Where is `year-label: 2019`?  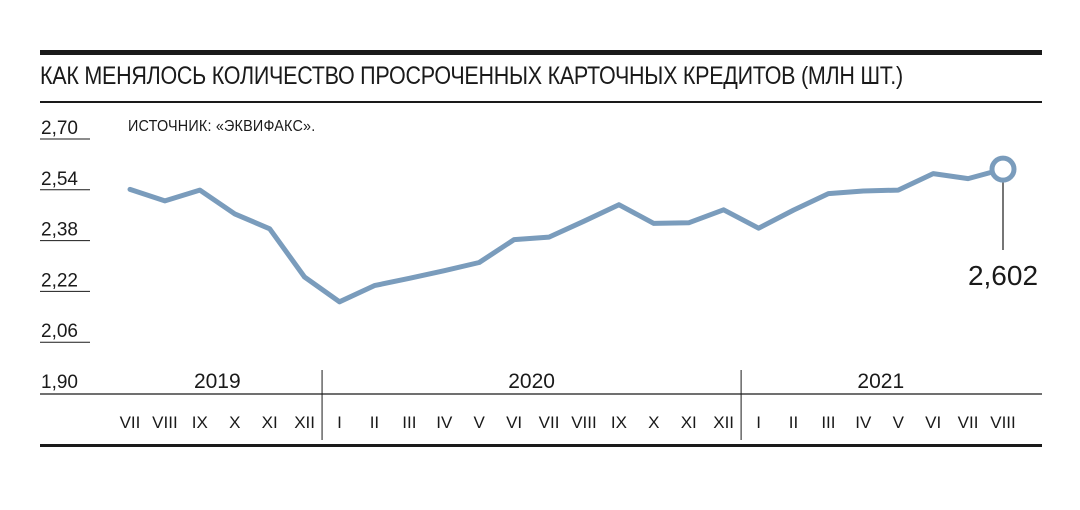 year-label: 2019 is located at coordinates (217, 381).